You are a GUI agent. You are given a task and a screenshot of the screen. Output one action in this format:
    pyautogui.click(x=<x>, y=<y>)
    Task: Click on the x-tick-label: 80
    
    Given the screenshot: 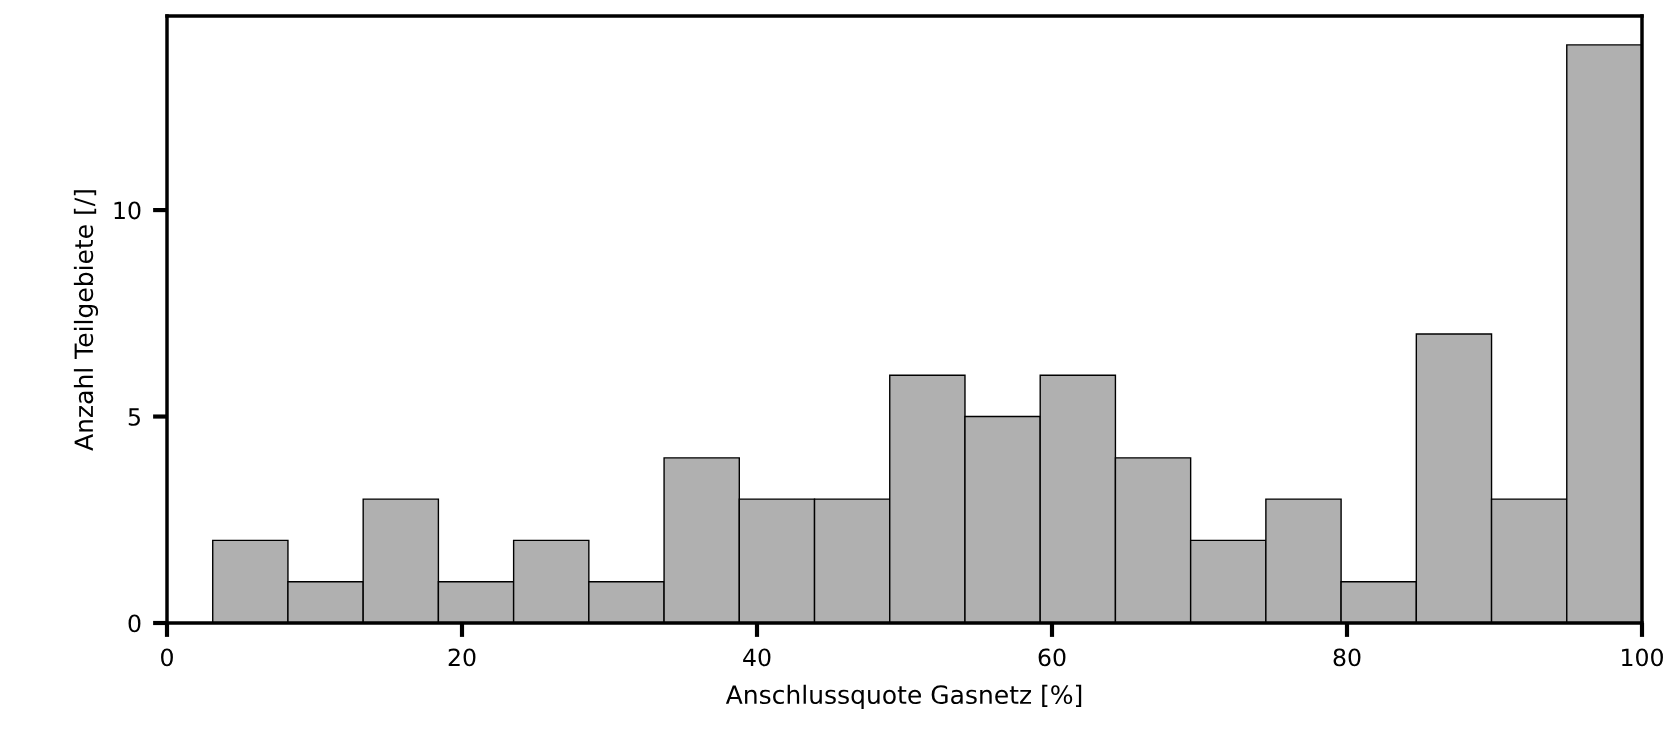 What is the action you would take?
    pyautogui.click(x=1347, y=657)
    